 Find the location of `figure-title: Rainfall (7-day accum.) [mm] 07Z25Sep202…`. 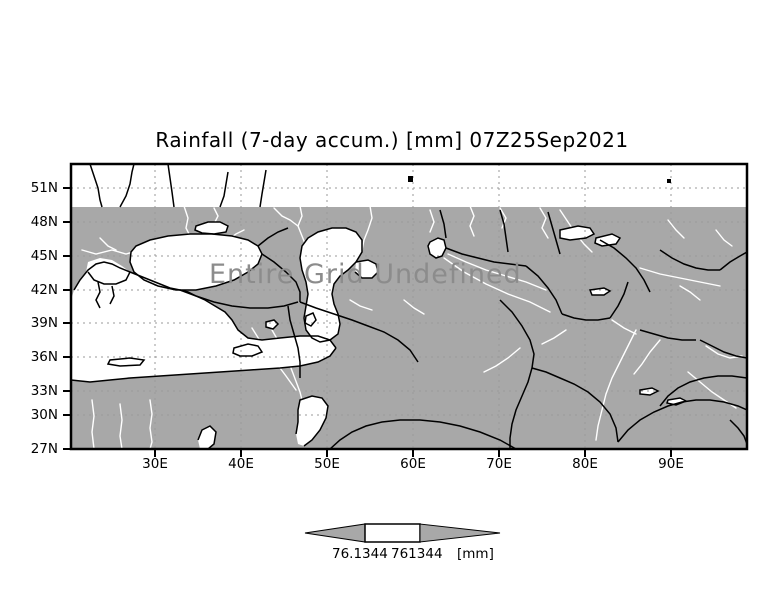

figure-title: Rainfall (7-day accum.) [mm] 07Z25Sep202… is located at coordinates (392, 140).